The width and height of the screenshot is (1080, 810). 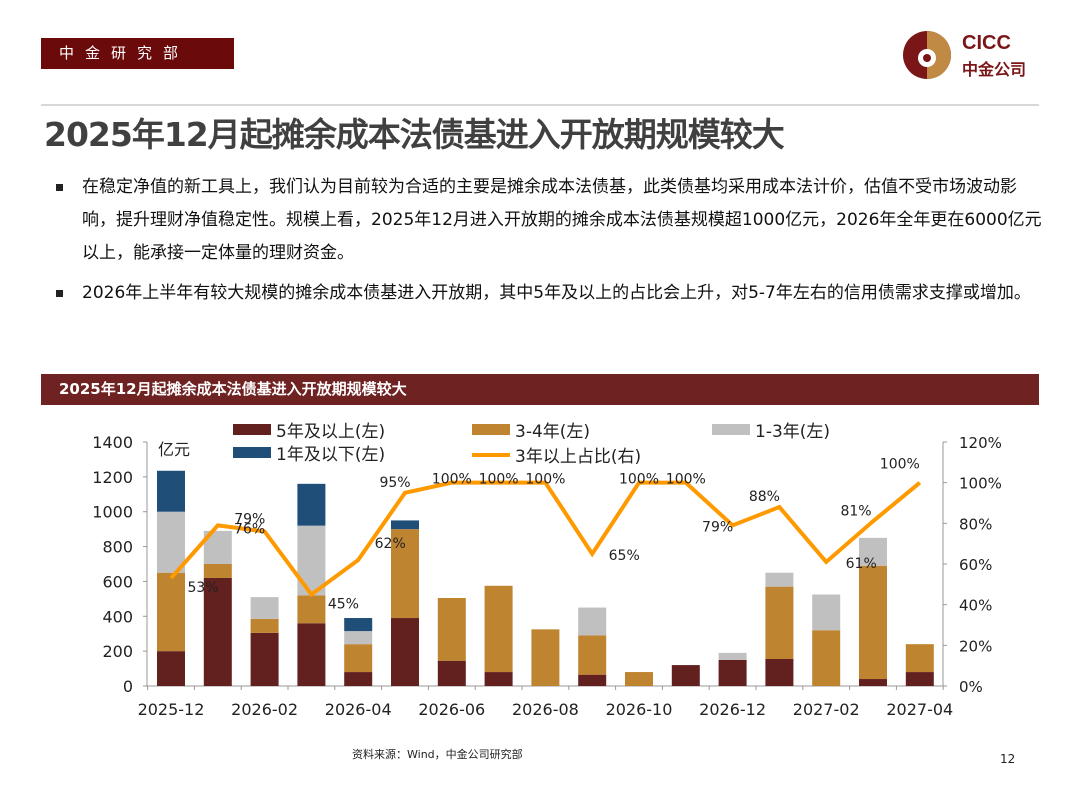 I want to click on y-tick-label: 600, so click(x=117, y=581).